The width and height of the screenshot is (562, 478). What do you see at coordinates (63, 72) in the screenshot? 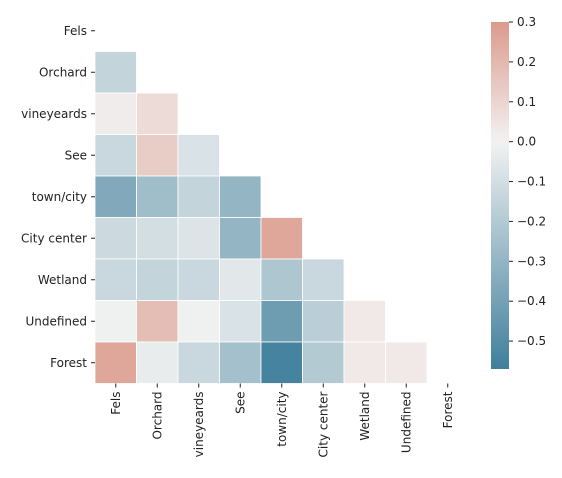
I see `y-tick-label: Orchard` at bounding box center [63, 72].